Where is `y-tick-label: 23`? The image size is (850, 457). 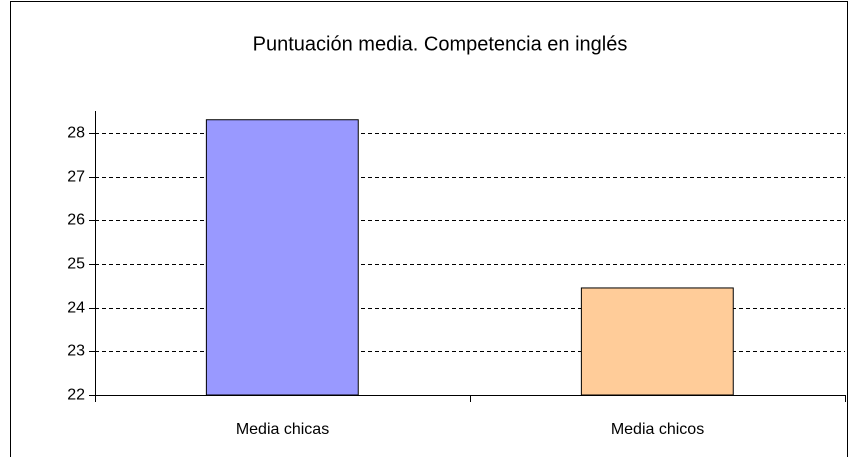 y-tick-label: 23 is located at coordinates (76, 351).